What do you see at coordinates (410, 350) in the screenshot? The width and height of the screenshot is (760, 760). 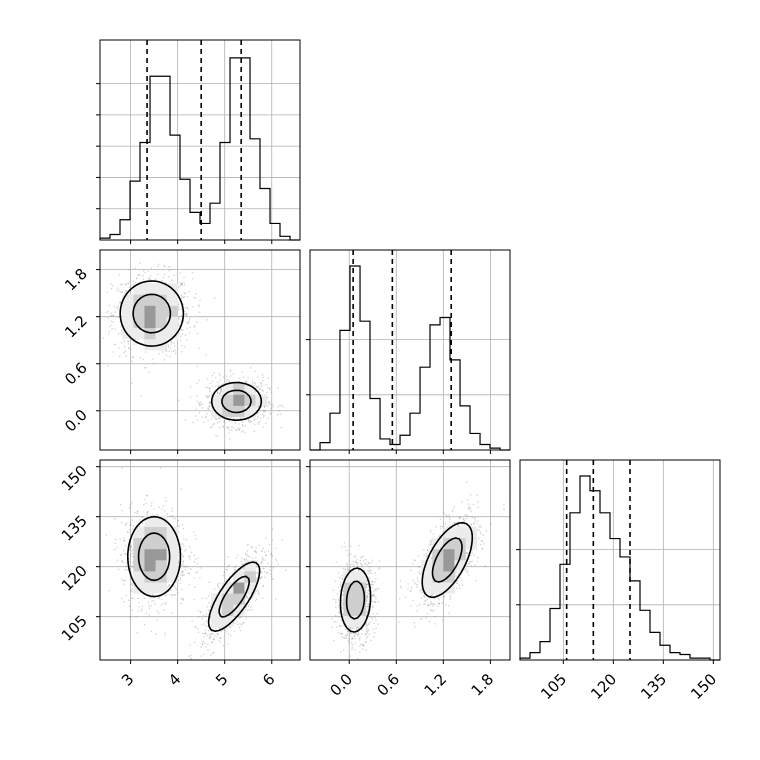 I see `hist-2-frame` at bounding box center [410, 350].